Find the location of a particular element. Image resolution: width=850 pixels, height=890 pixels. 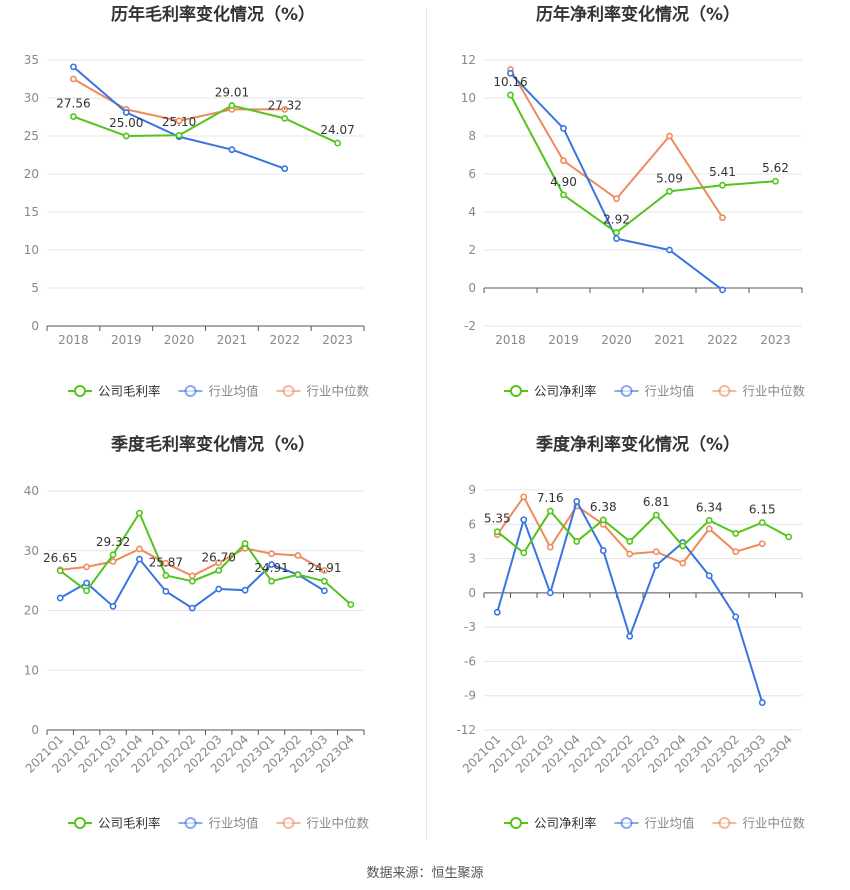

y-tick-label: 6 is located at coordinates (472, 174).